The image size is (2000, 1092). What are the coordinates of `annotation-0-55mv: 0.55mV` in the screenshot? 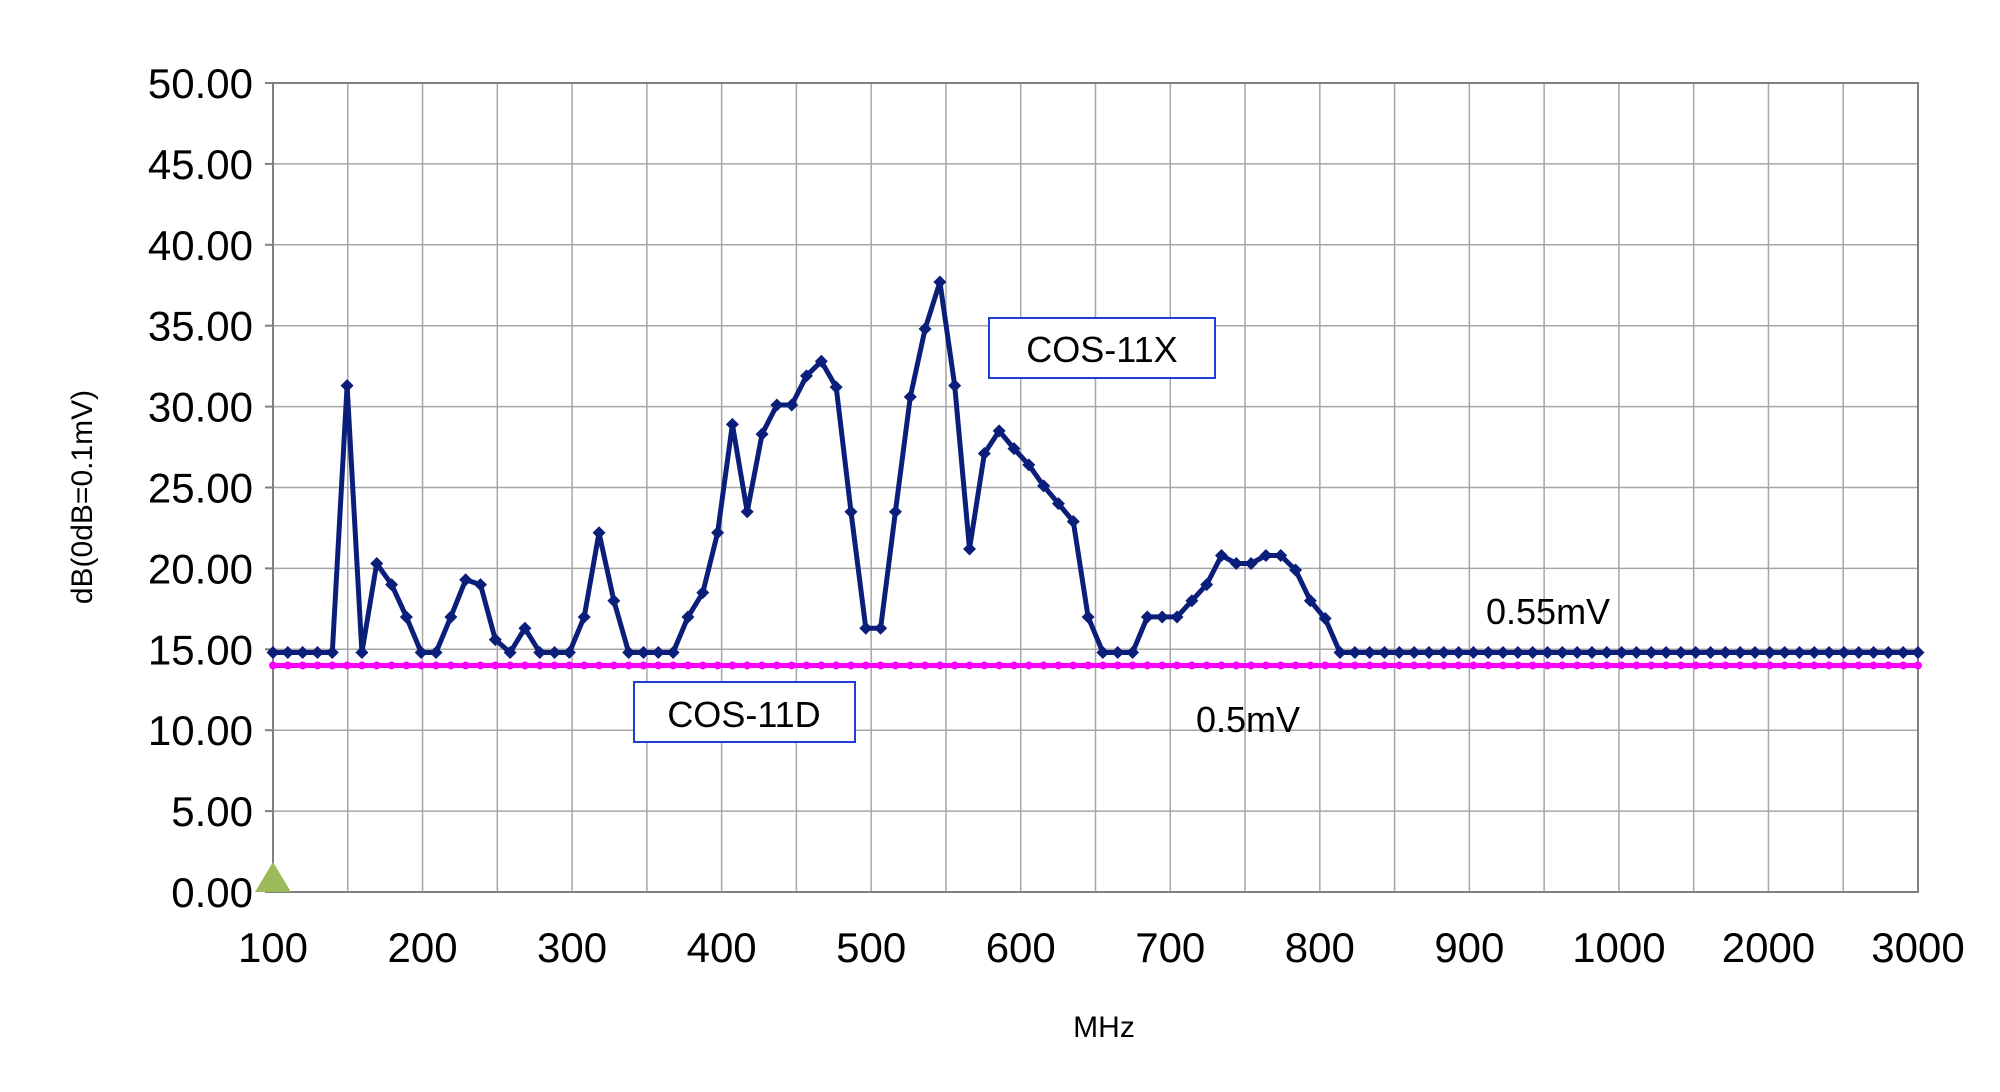 It's located at (1548, 611).